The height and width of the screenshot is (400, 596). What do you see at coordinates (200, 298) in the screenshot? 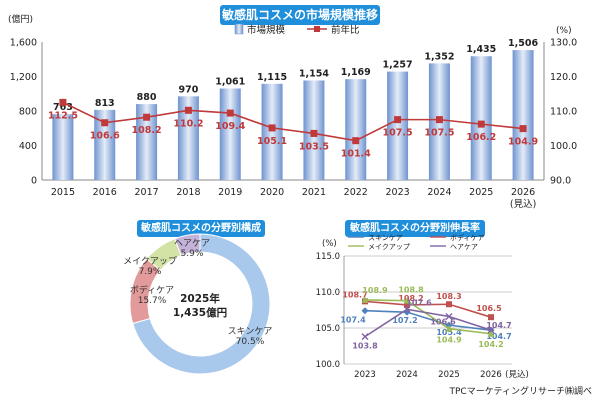
I see `donut-center-year: 2025年` at bounding box center [200, 298].